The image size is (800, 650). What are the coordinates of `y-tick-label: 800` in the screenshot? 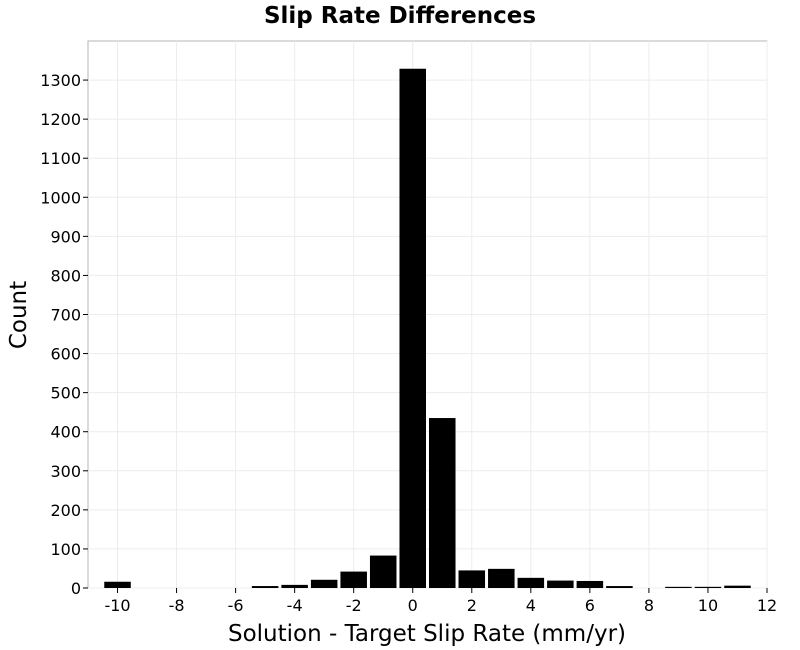 It's located at (65, 275).